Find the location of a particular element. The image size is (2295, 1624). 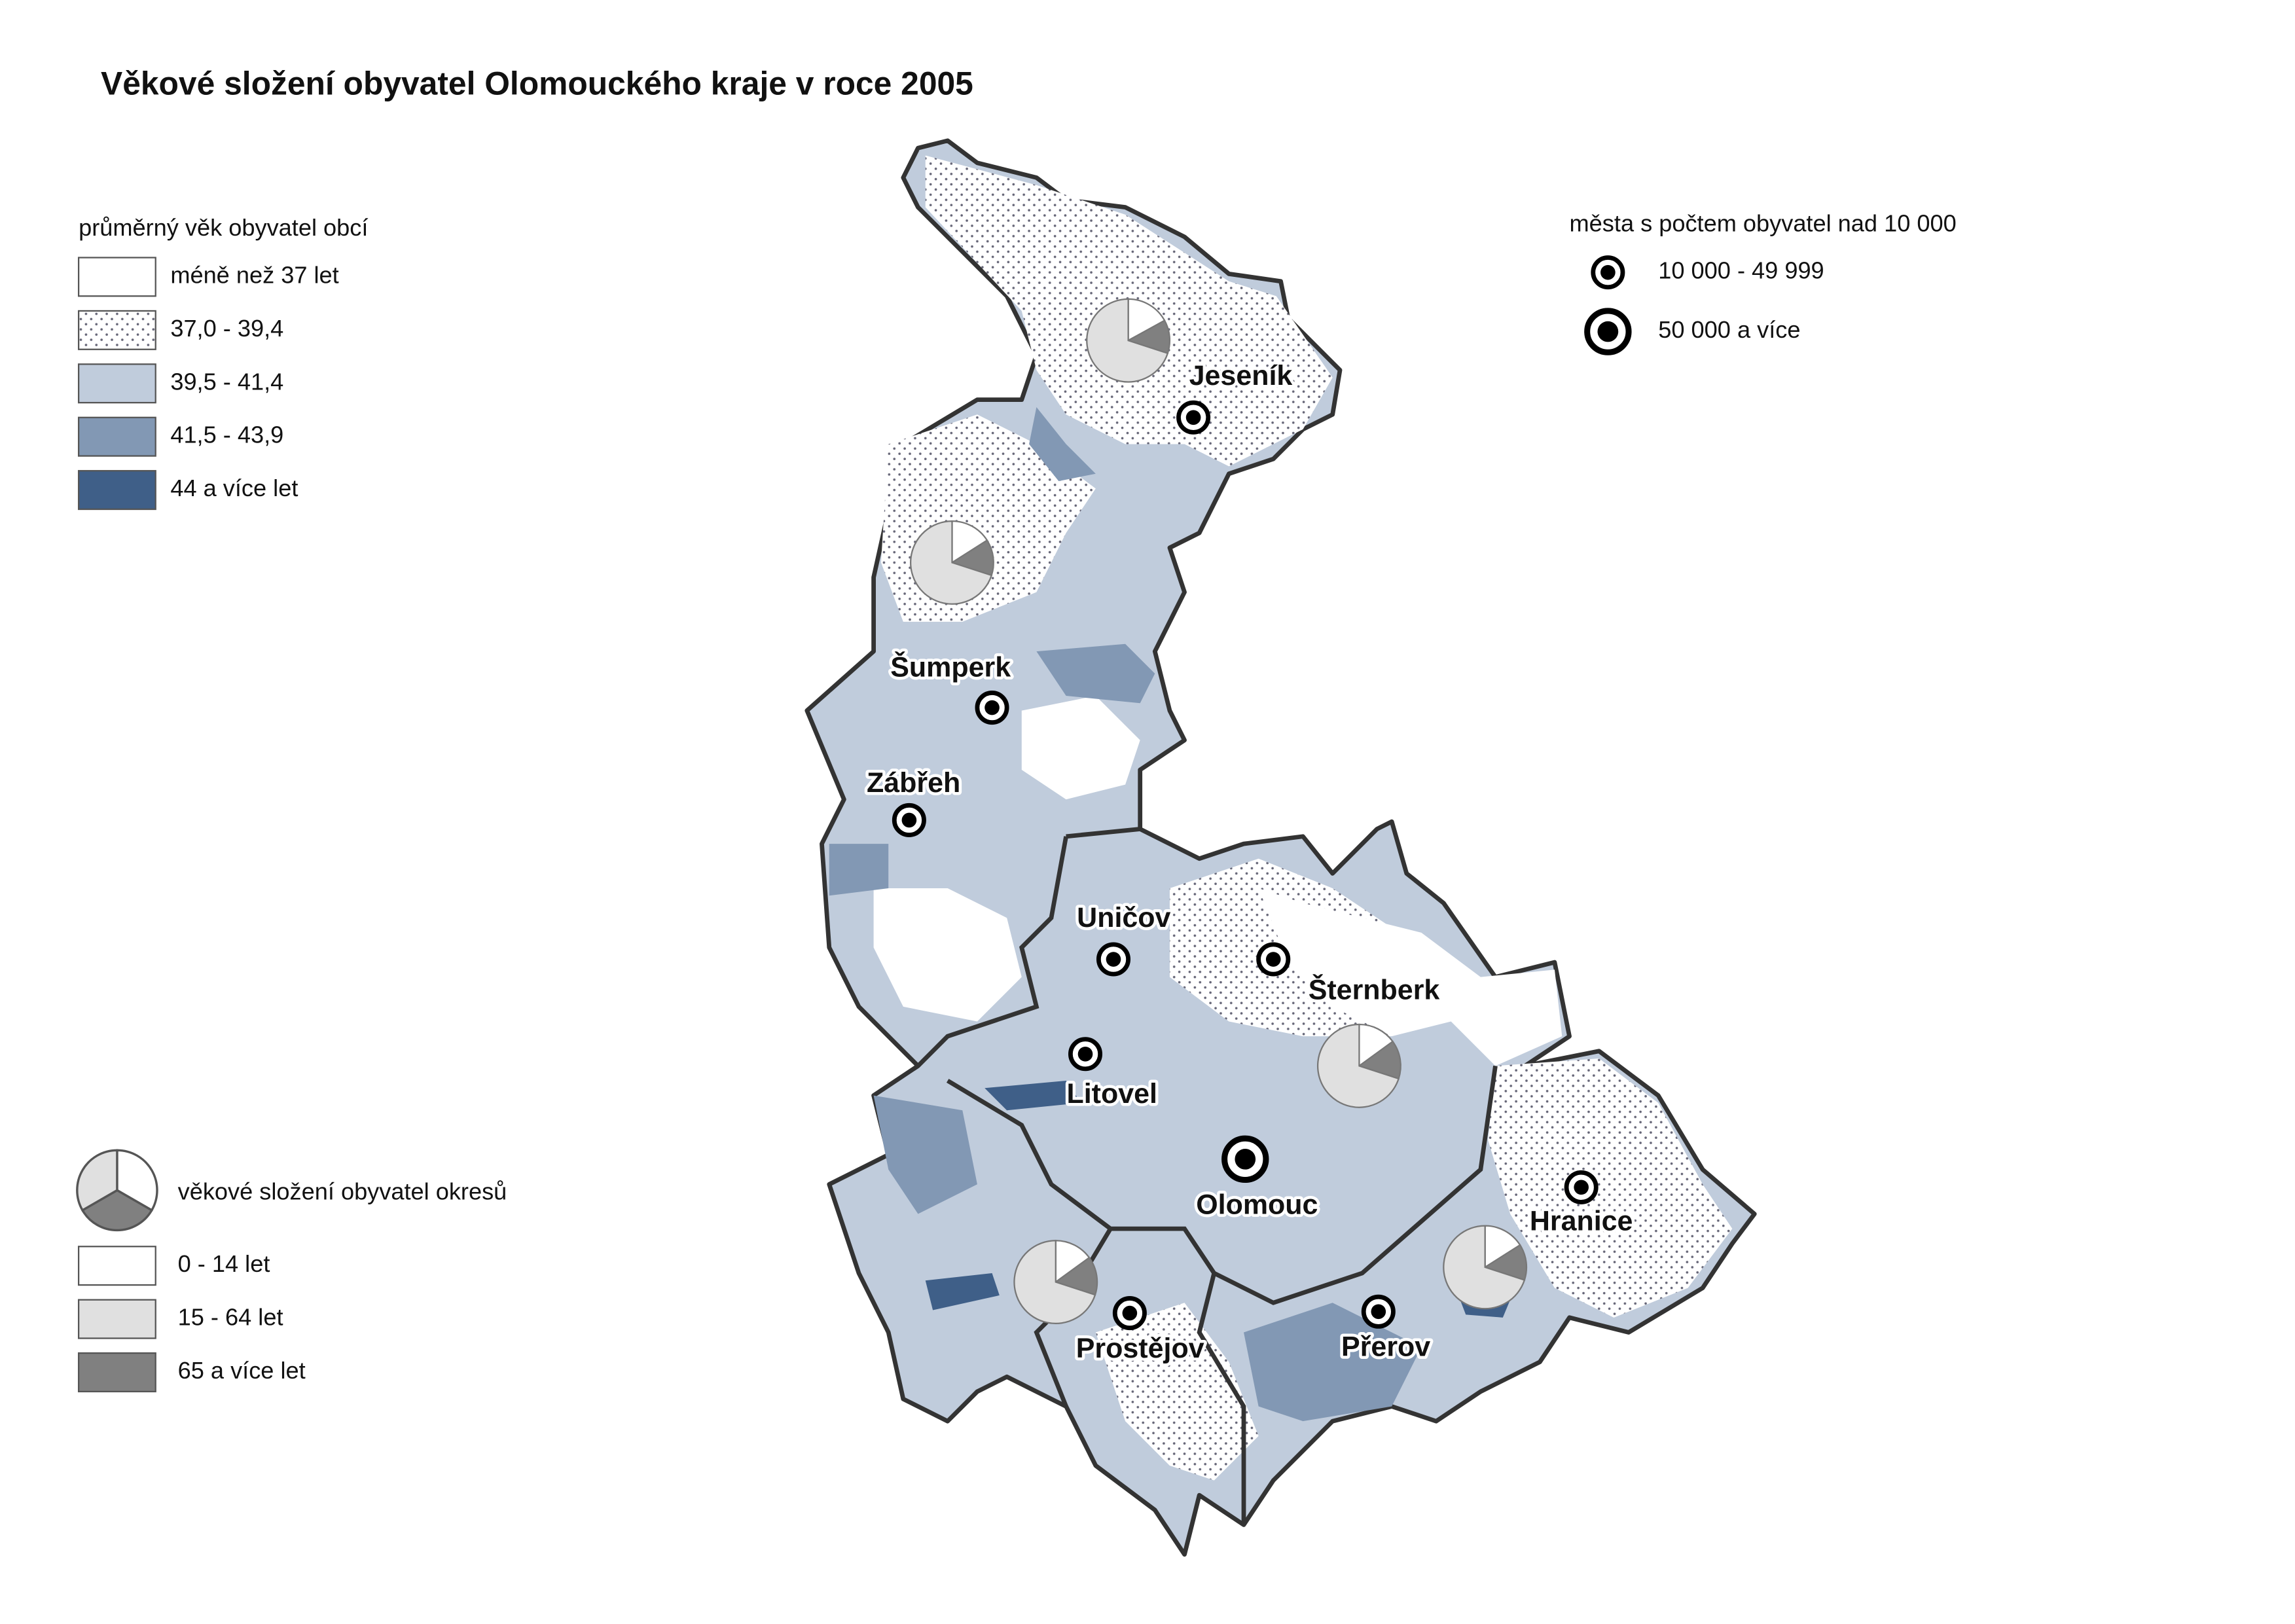

city-label: Prostějov is located at coordinates (1140, 1348).